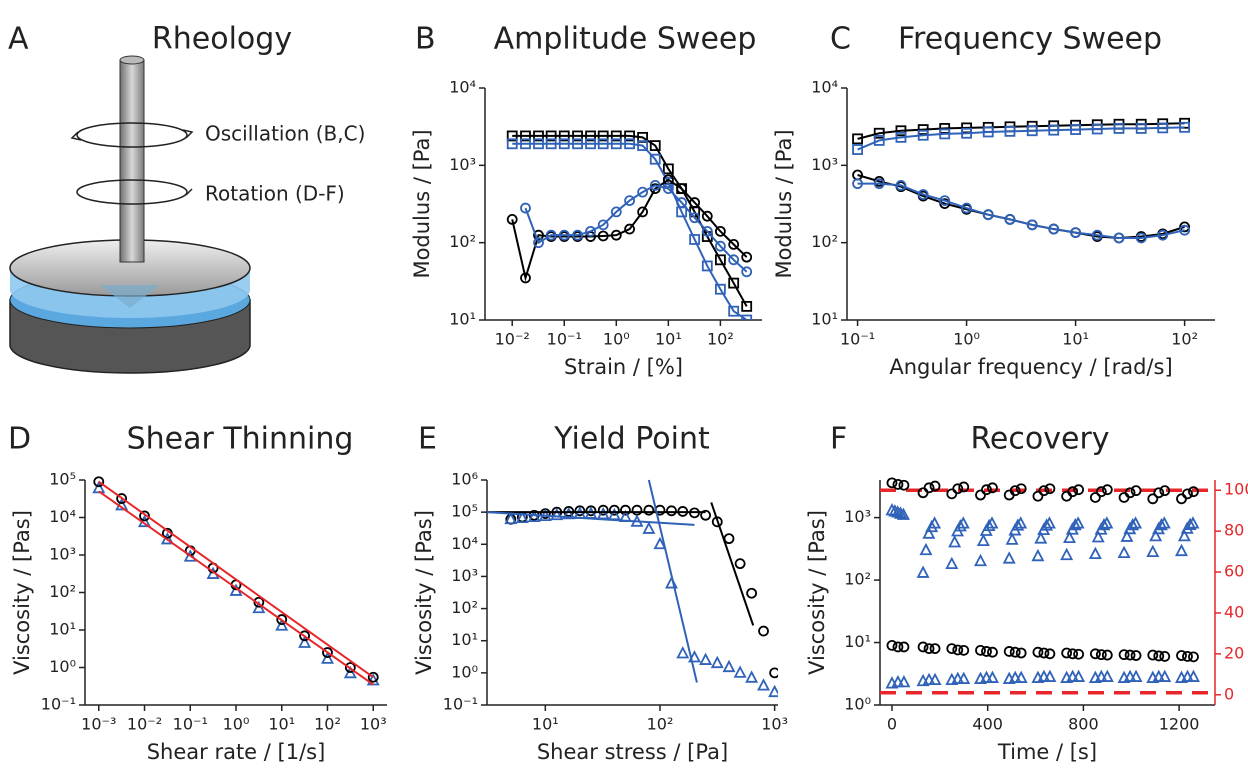 The width and height of the screenshot is (1248, 775). Describe the element at coordinates (1039, 439) in the screenshot. I see `chart-title: Recovery` at that location.